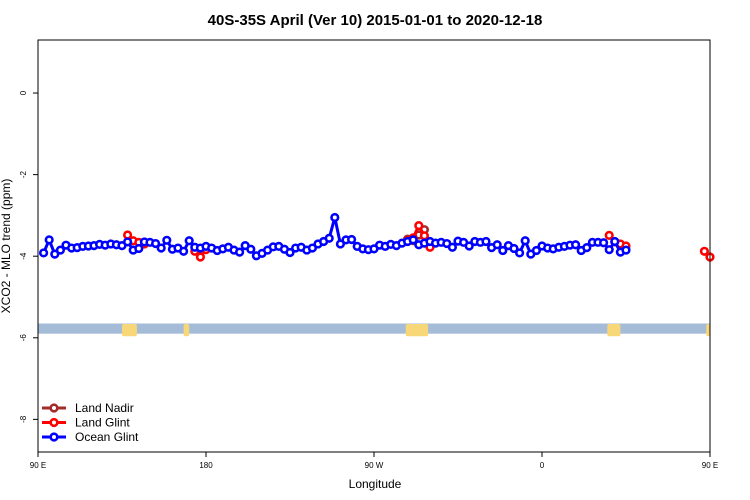 The width and height of the screenshot is (750, 500). What do you see at coordinates (6, 246) in the screenshot?
I see `y-axis-label: XCO2 - MLO trend (ppm)` at bounding box center [6, 246].